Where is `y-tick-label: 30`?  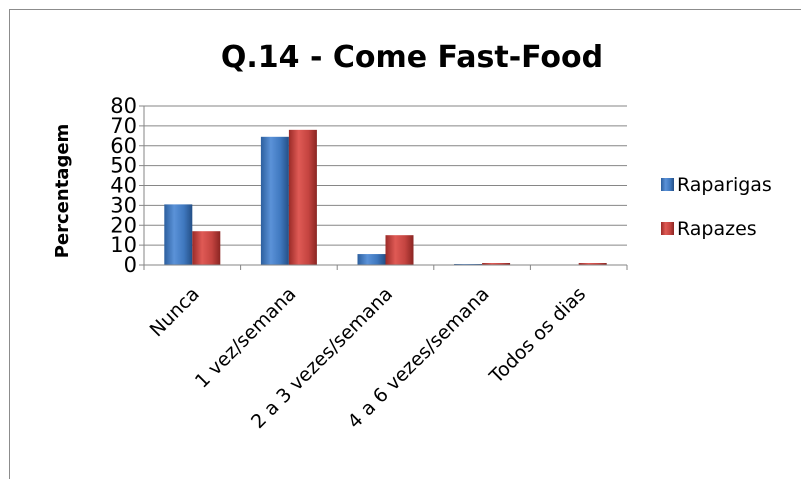
y-tick-label: 30 is located at coordinates (123, 205).